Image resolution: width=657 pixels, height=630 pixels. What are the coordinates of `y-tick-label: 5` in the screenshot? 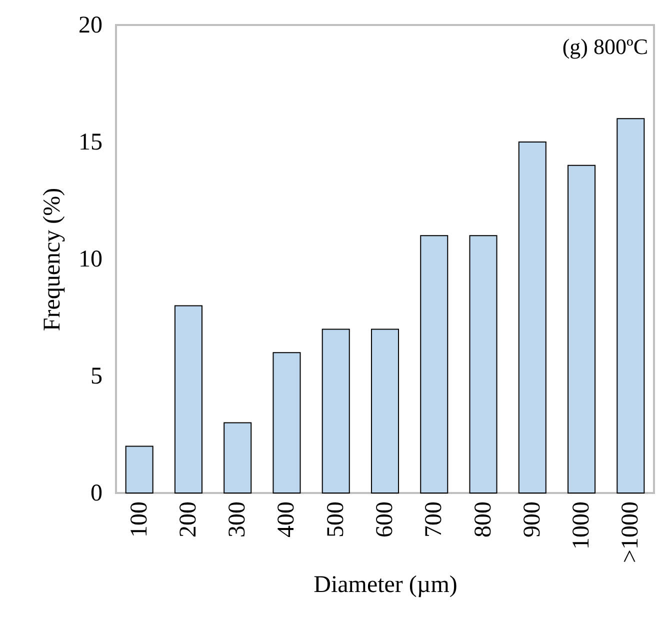 It's located at (96, 377).